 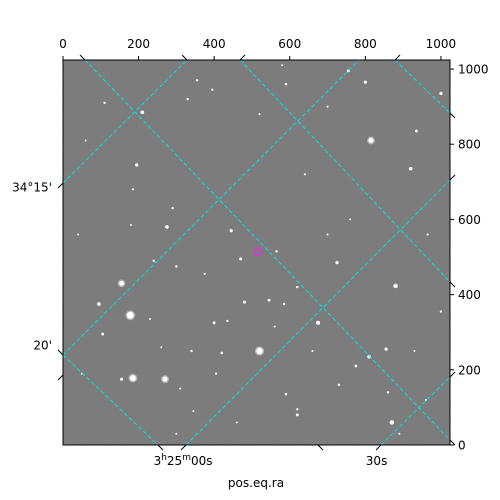 I want to click on target-marker, so click(x=258, y=251).